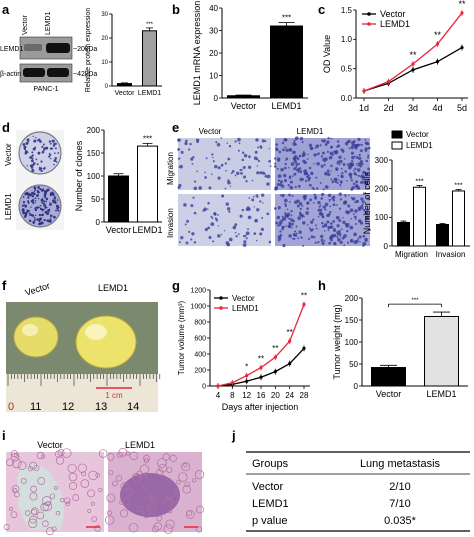  What do you see at coordinates (33, 47) in the screenshot?
I see `band-vector-lemd1` at bounding box center [33, 47].